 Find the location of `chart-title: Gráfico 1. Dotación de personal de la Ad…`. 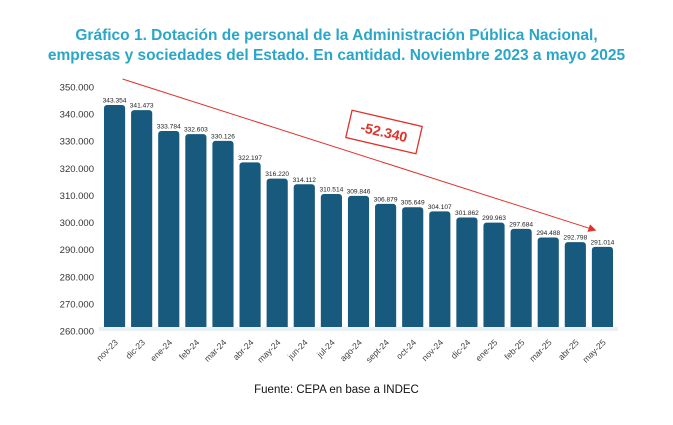

chart-title: Gráfico 1. Dotación de personal de la Ad… is located at coordinates (336, 46).